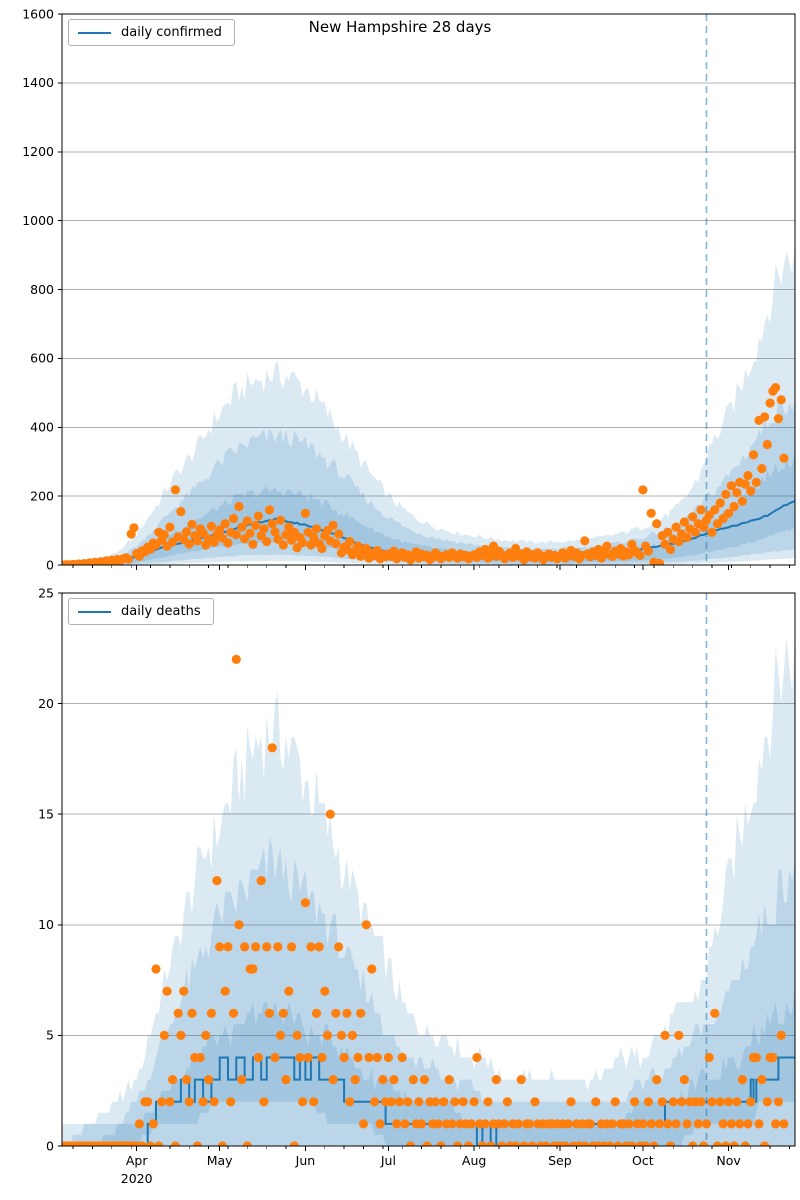  I want to click on y-tick-label: 0, so click(50, 564).